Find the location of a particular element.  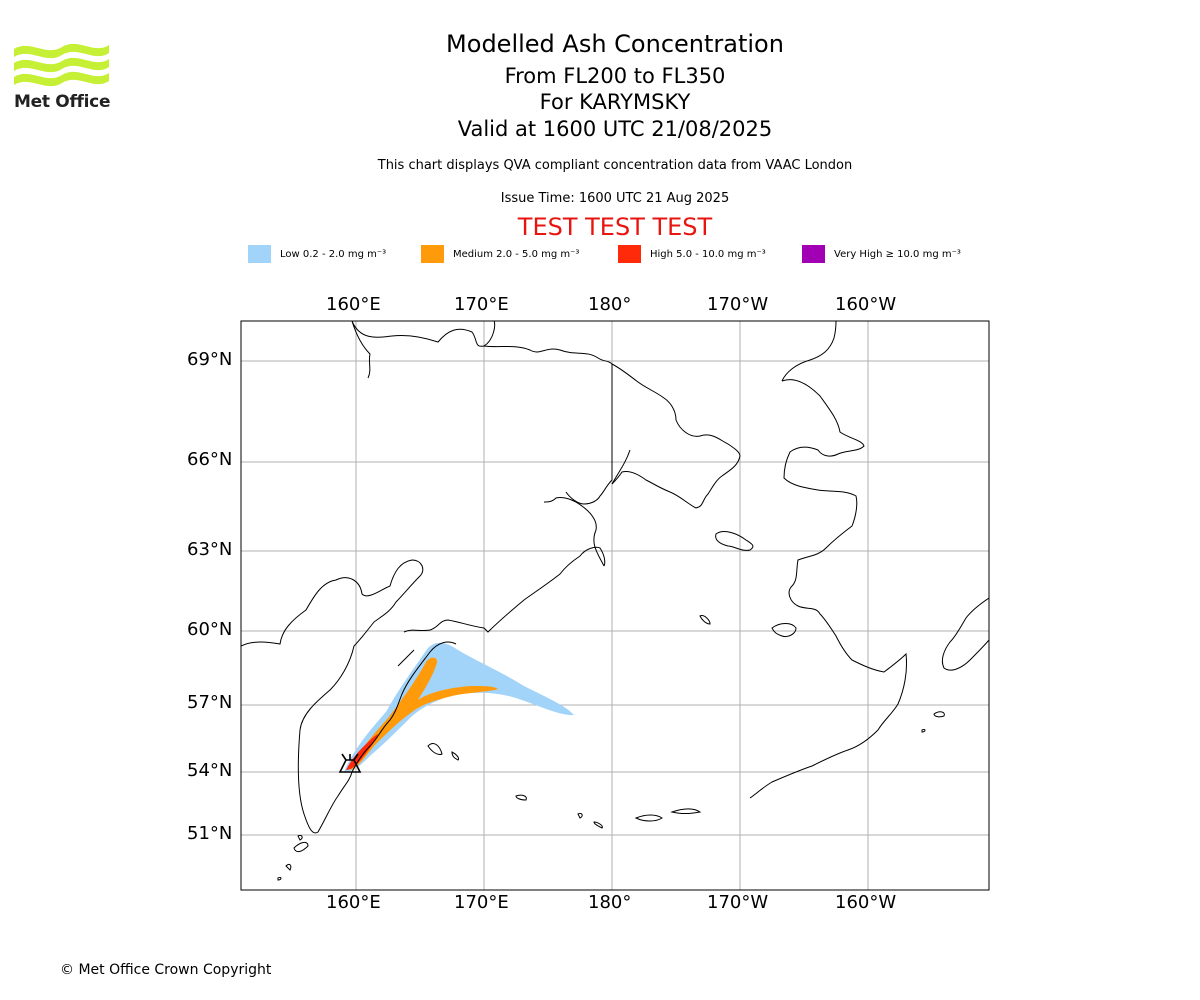

copyright: © Met Office Crown Copyright is located at coordinates (166, 970).